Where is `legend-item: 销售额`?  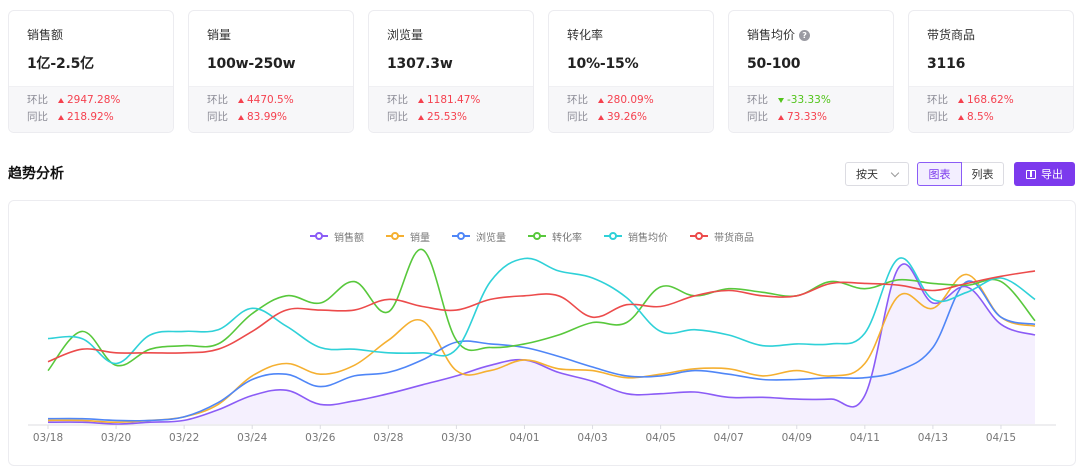 legend-item: 销售额 is located at coordinates (337, 236).